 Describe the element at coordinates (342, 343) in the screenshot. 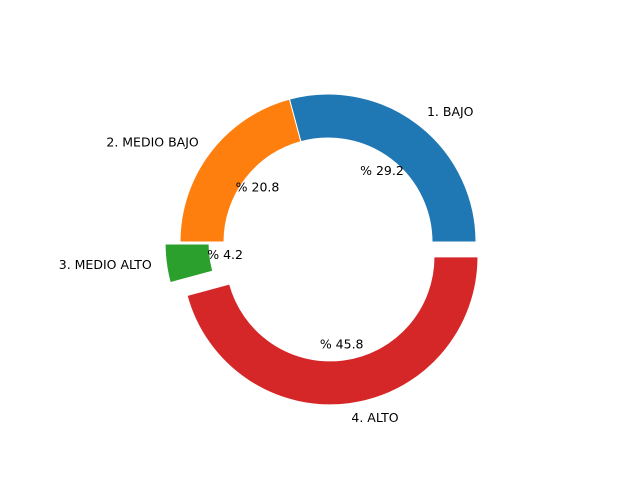

I see `slice-pct-label-4: % 45.8` at that location.